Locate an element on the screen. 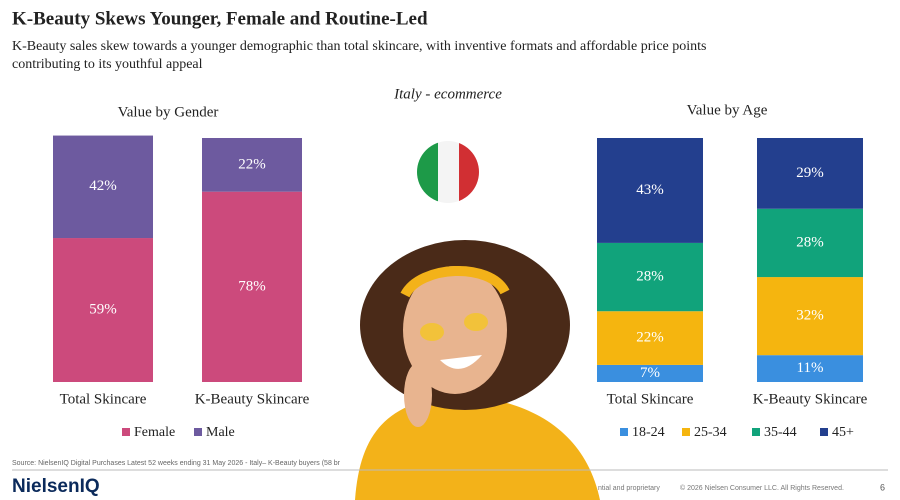 The height and width of the screenshot is (500, 900). italy-flag is located at coordinates (448, 172).